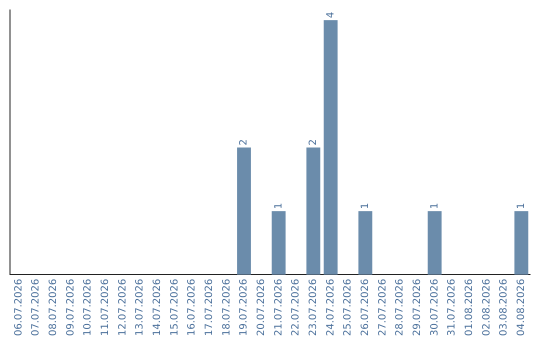  Describe the element at coordinates (157, 307) in the screenshot. I see `x-tick-label: 14.07.2026` at that location.